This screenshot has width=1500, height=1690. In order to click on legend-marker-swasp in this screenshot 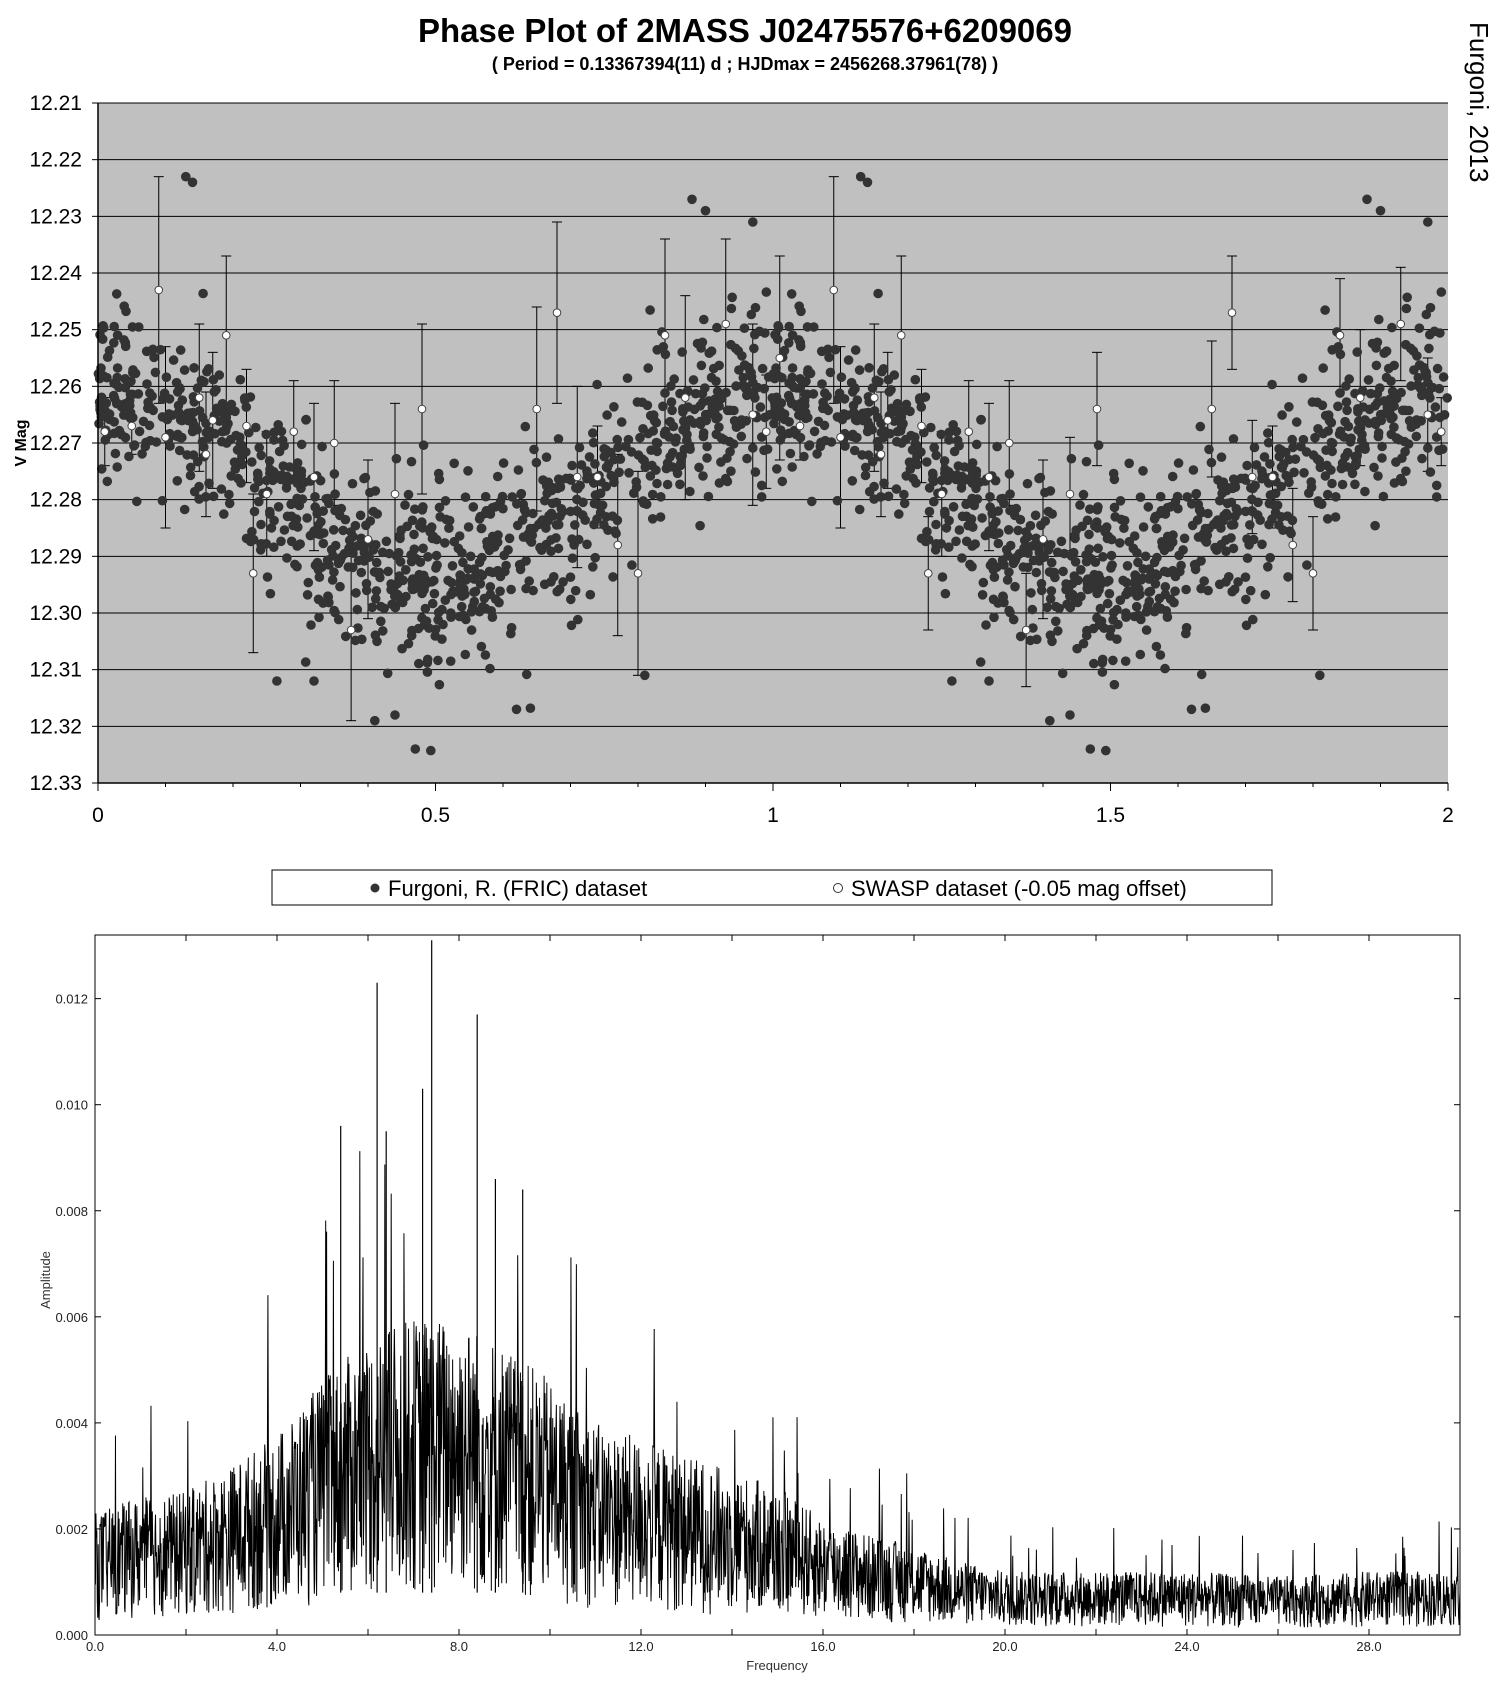, I will do `click(838, 888)`.